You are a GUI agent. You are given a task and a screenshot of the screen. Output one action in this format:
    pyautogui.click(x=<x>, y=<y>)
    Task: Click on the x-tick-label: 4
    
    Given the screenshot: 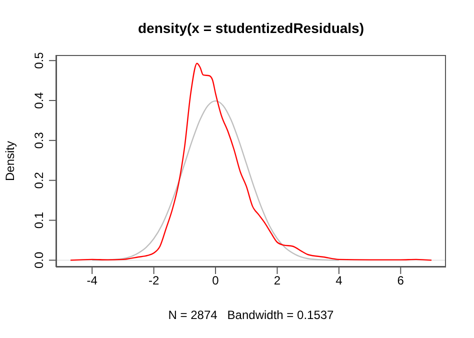 What is the action you would take?
    pyautogui.click(x=339, y=281)
    